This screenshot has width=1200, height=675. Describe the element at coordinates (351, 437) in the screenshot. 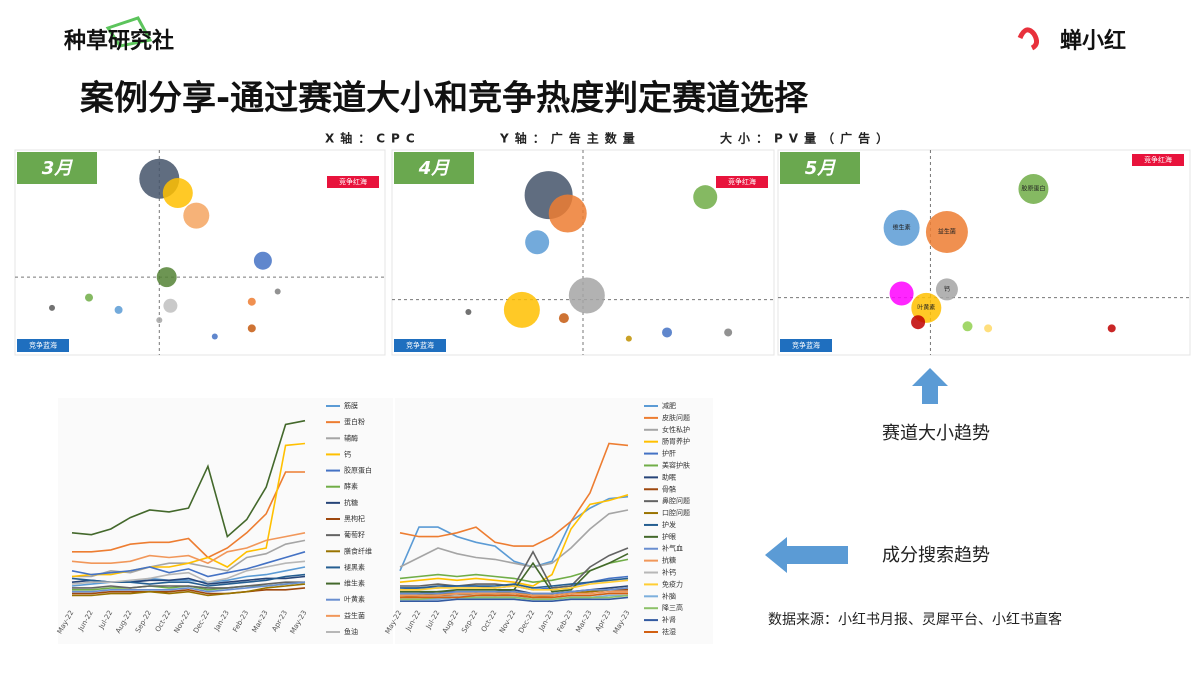

I see `legend-label: 辅酶` at that location.